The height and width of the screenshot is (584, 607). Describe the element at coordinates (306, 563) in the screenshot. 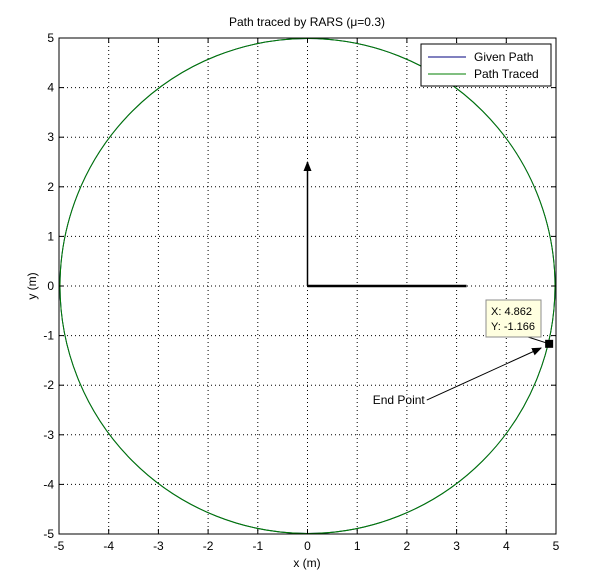

I see `x-axis-label: x (m)` at that location.